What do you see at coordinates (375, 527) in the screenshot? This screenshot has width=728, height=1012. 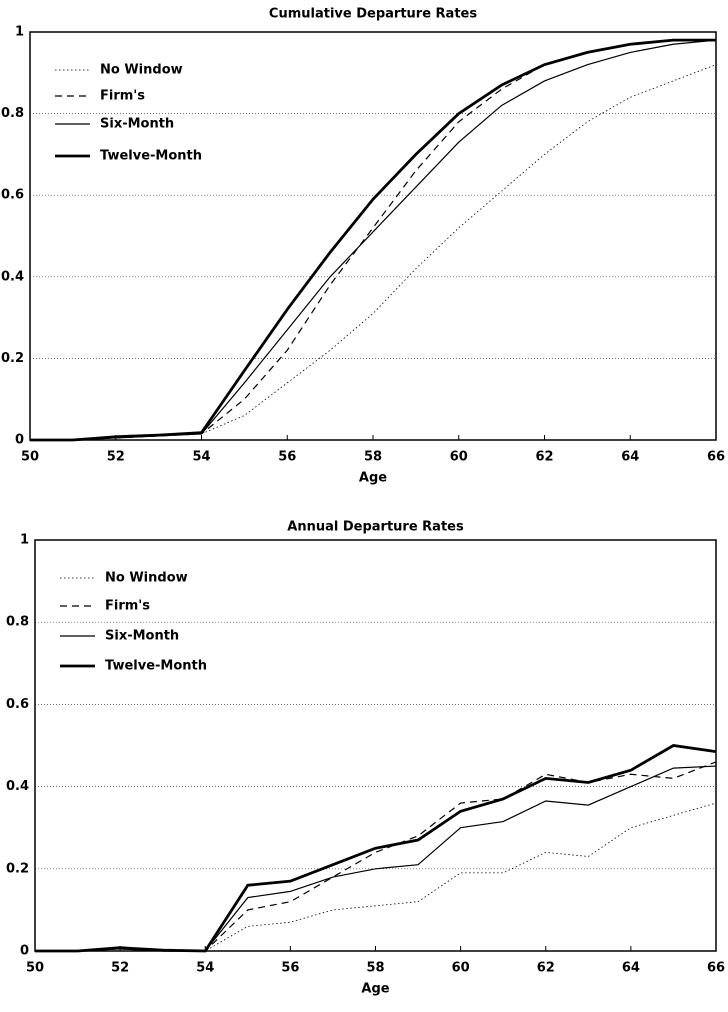 I see `chart-title: Annual Departure Rates` at bounding box center [375, 527].